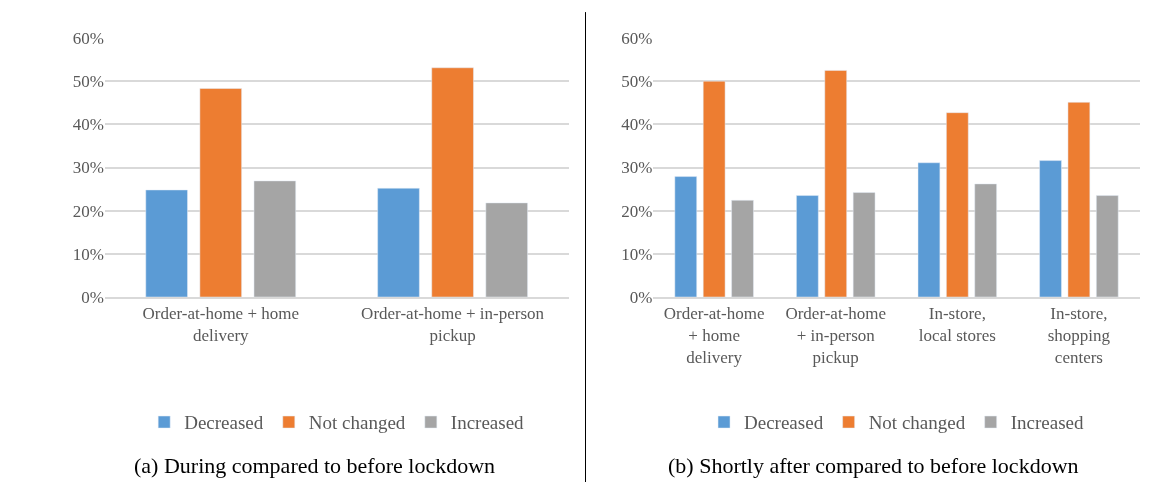 This screenshot has height=482, width=1161. I want to click on x-tick-label: In-store, local stores, so click(957, 325).